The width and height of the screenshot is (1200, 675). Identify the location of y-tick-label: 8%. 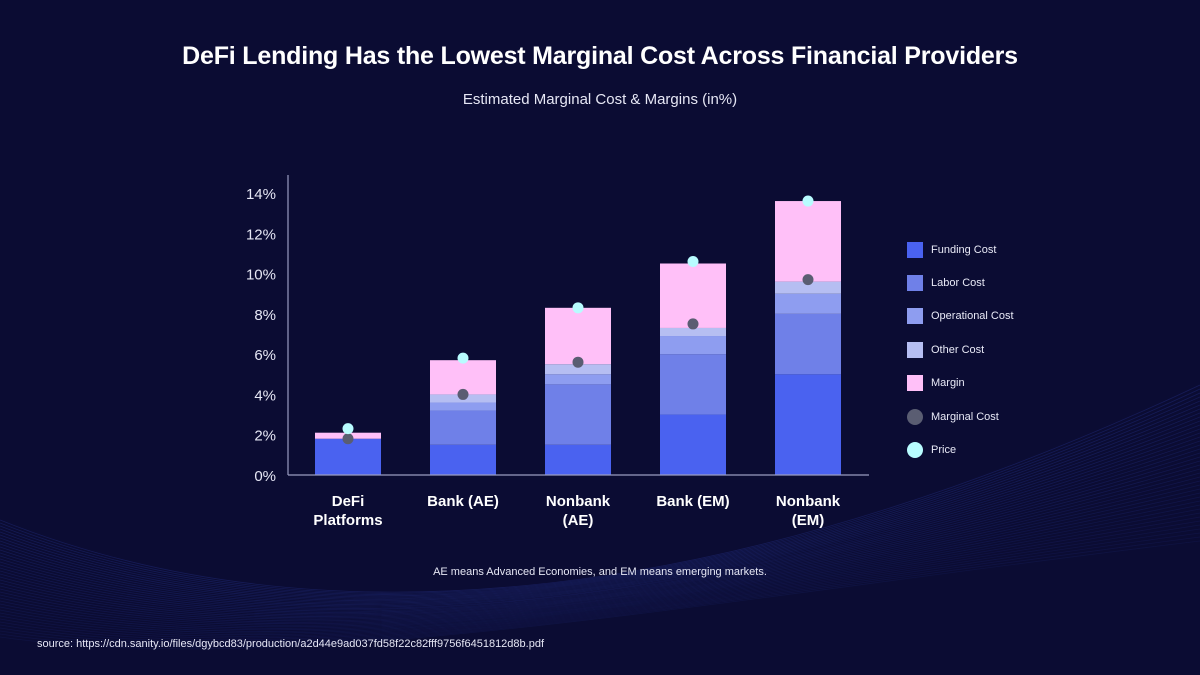
(265, 315).